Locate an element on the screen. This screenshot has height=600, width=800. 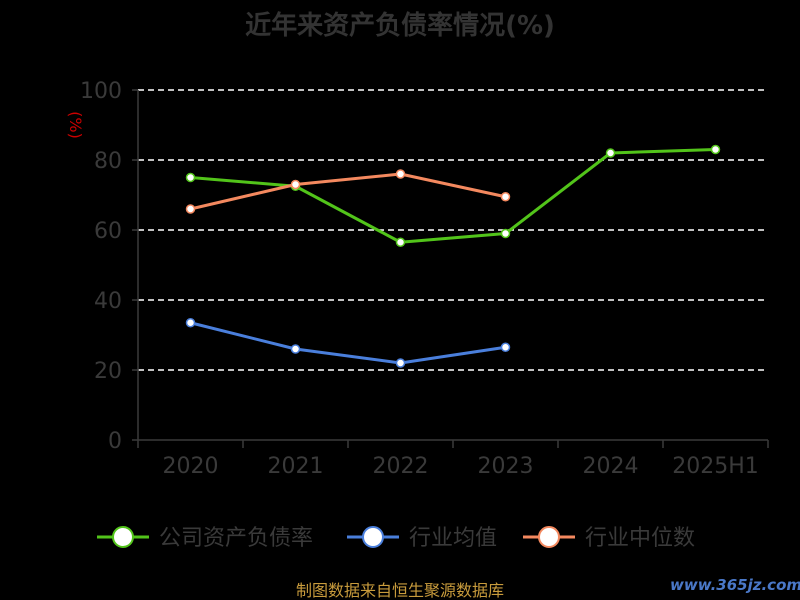
point-1-2023 is located at coordinates (505, 347).